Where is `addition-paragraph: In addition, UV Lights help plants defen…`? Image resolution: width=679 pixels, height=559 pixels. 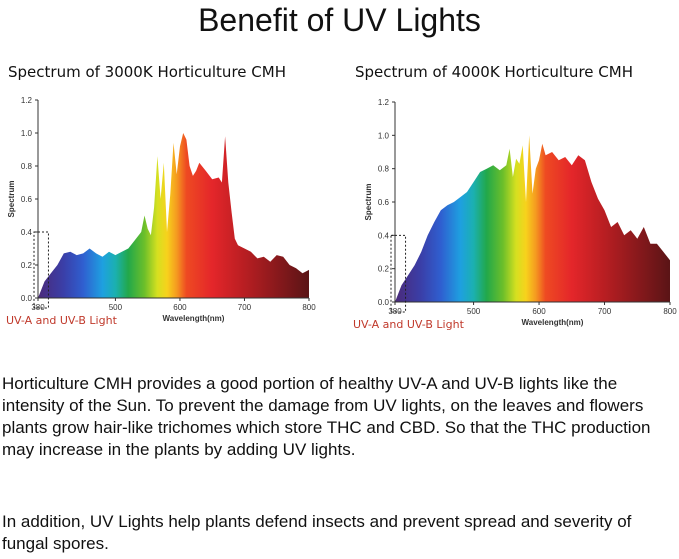 addition-paragraph: In addition, UV Lights help plants defen… is located at coordinates (317, 532).